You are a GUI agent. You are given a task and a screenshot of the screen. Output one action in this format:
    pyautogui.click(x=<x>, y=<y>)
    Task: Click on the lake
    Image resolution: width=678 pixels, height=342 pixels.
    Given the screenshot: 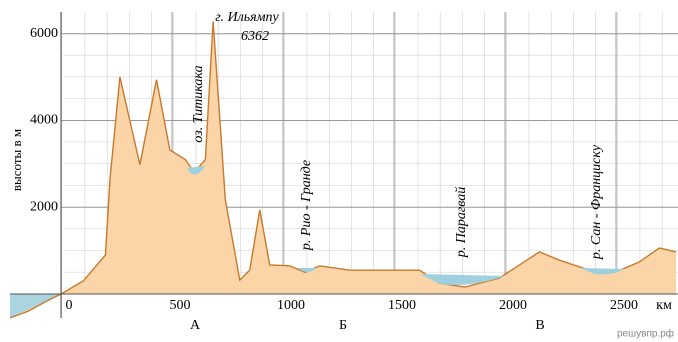 What is the action you would take?
    pyautogui.click(x=196, y=170)
    